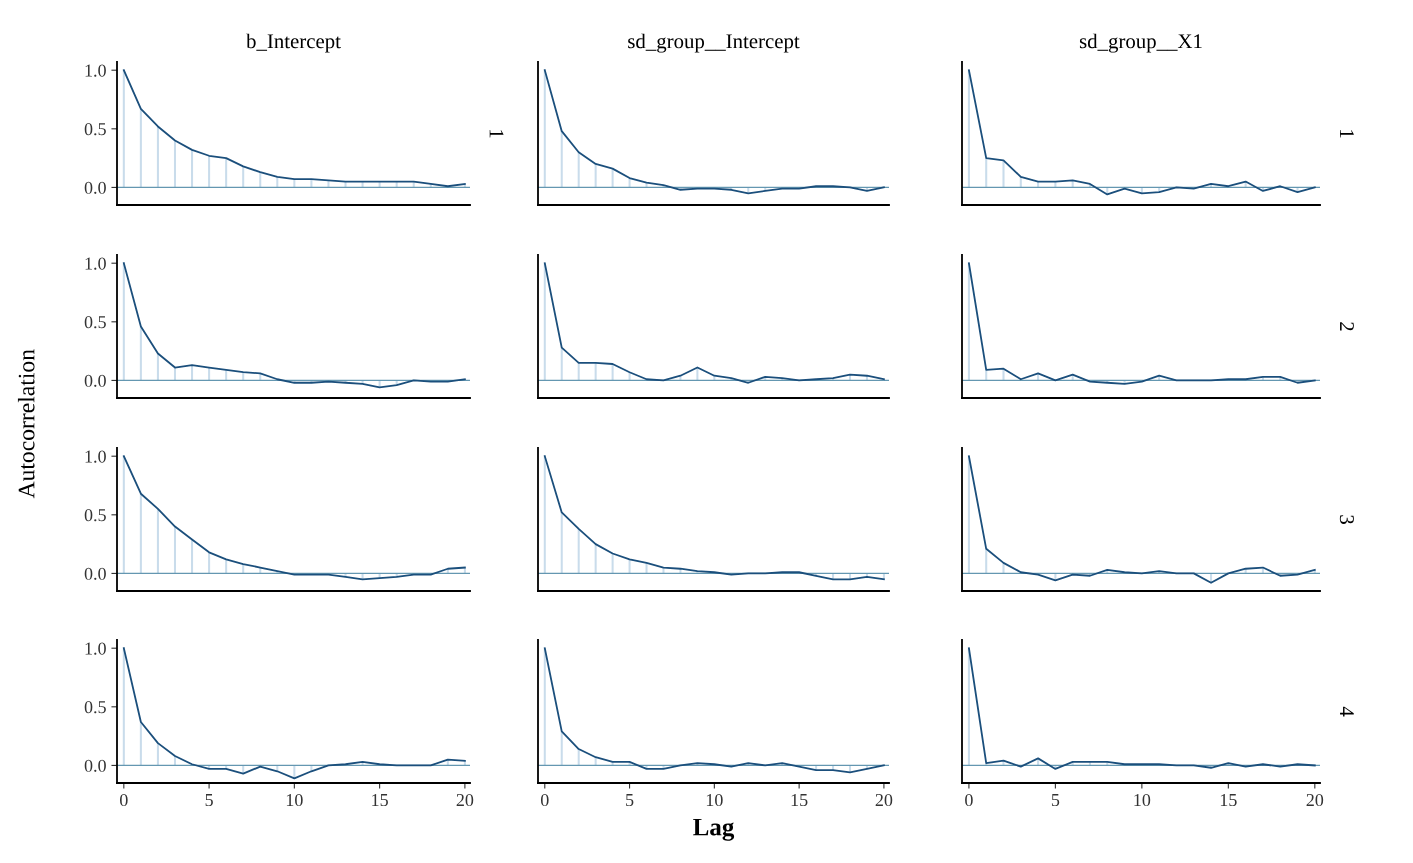 This screenshot has width=1413, height=863. I want to click on chart-title: sd_group__X1, so click(1140, 43).